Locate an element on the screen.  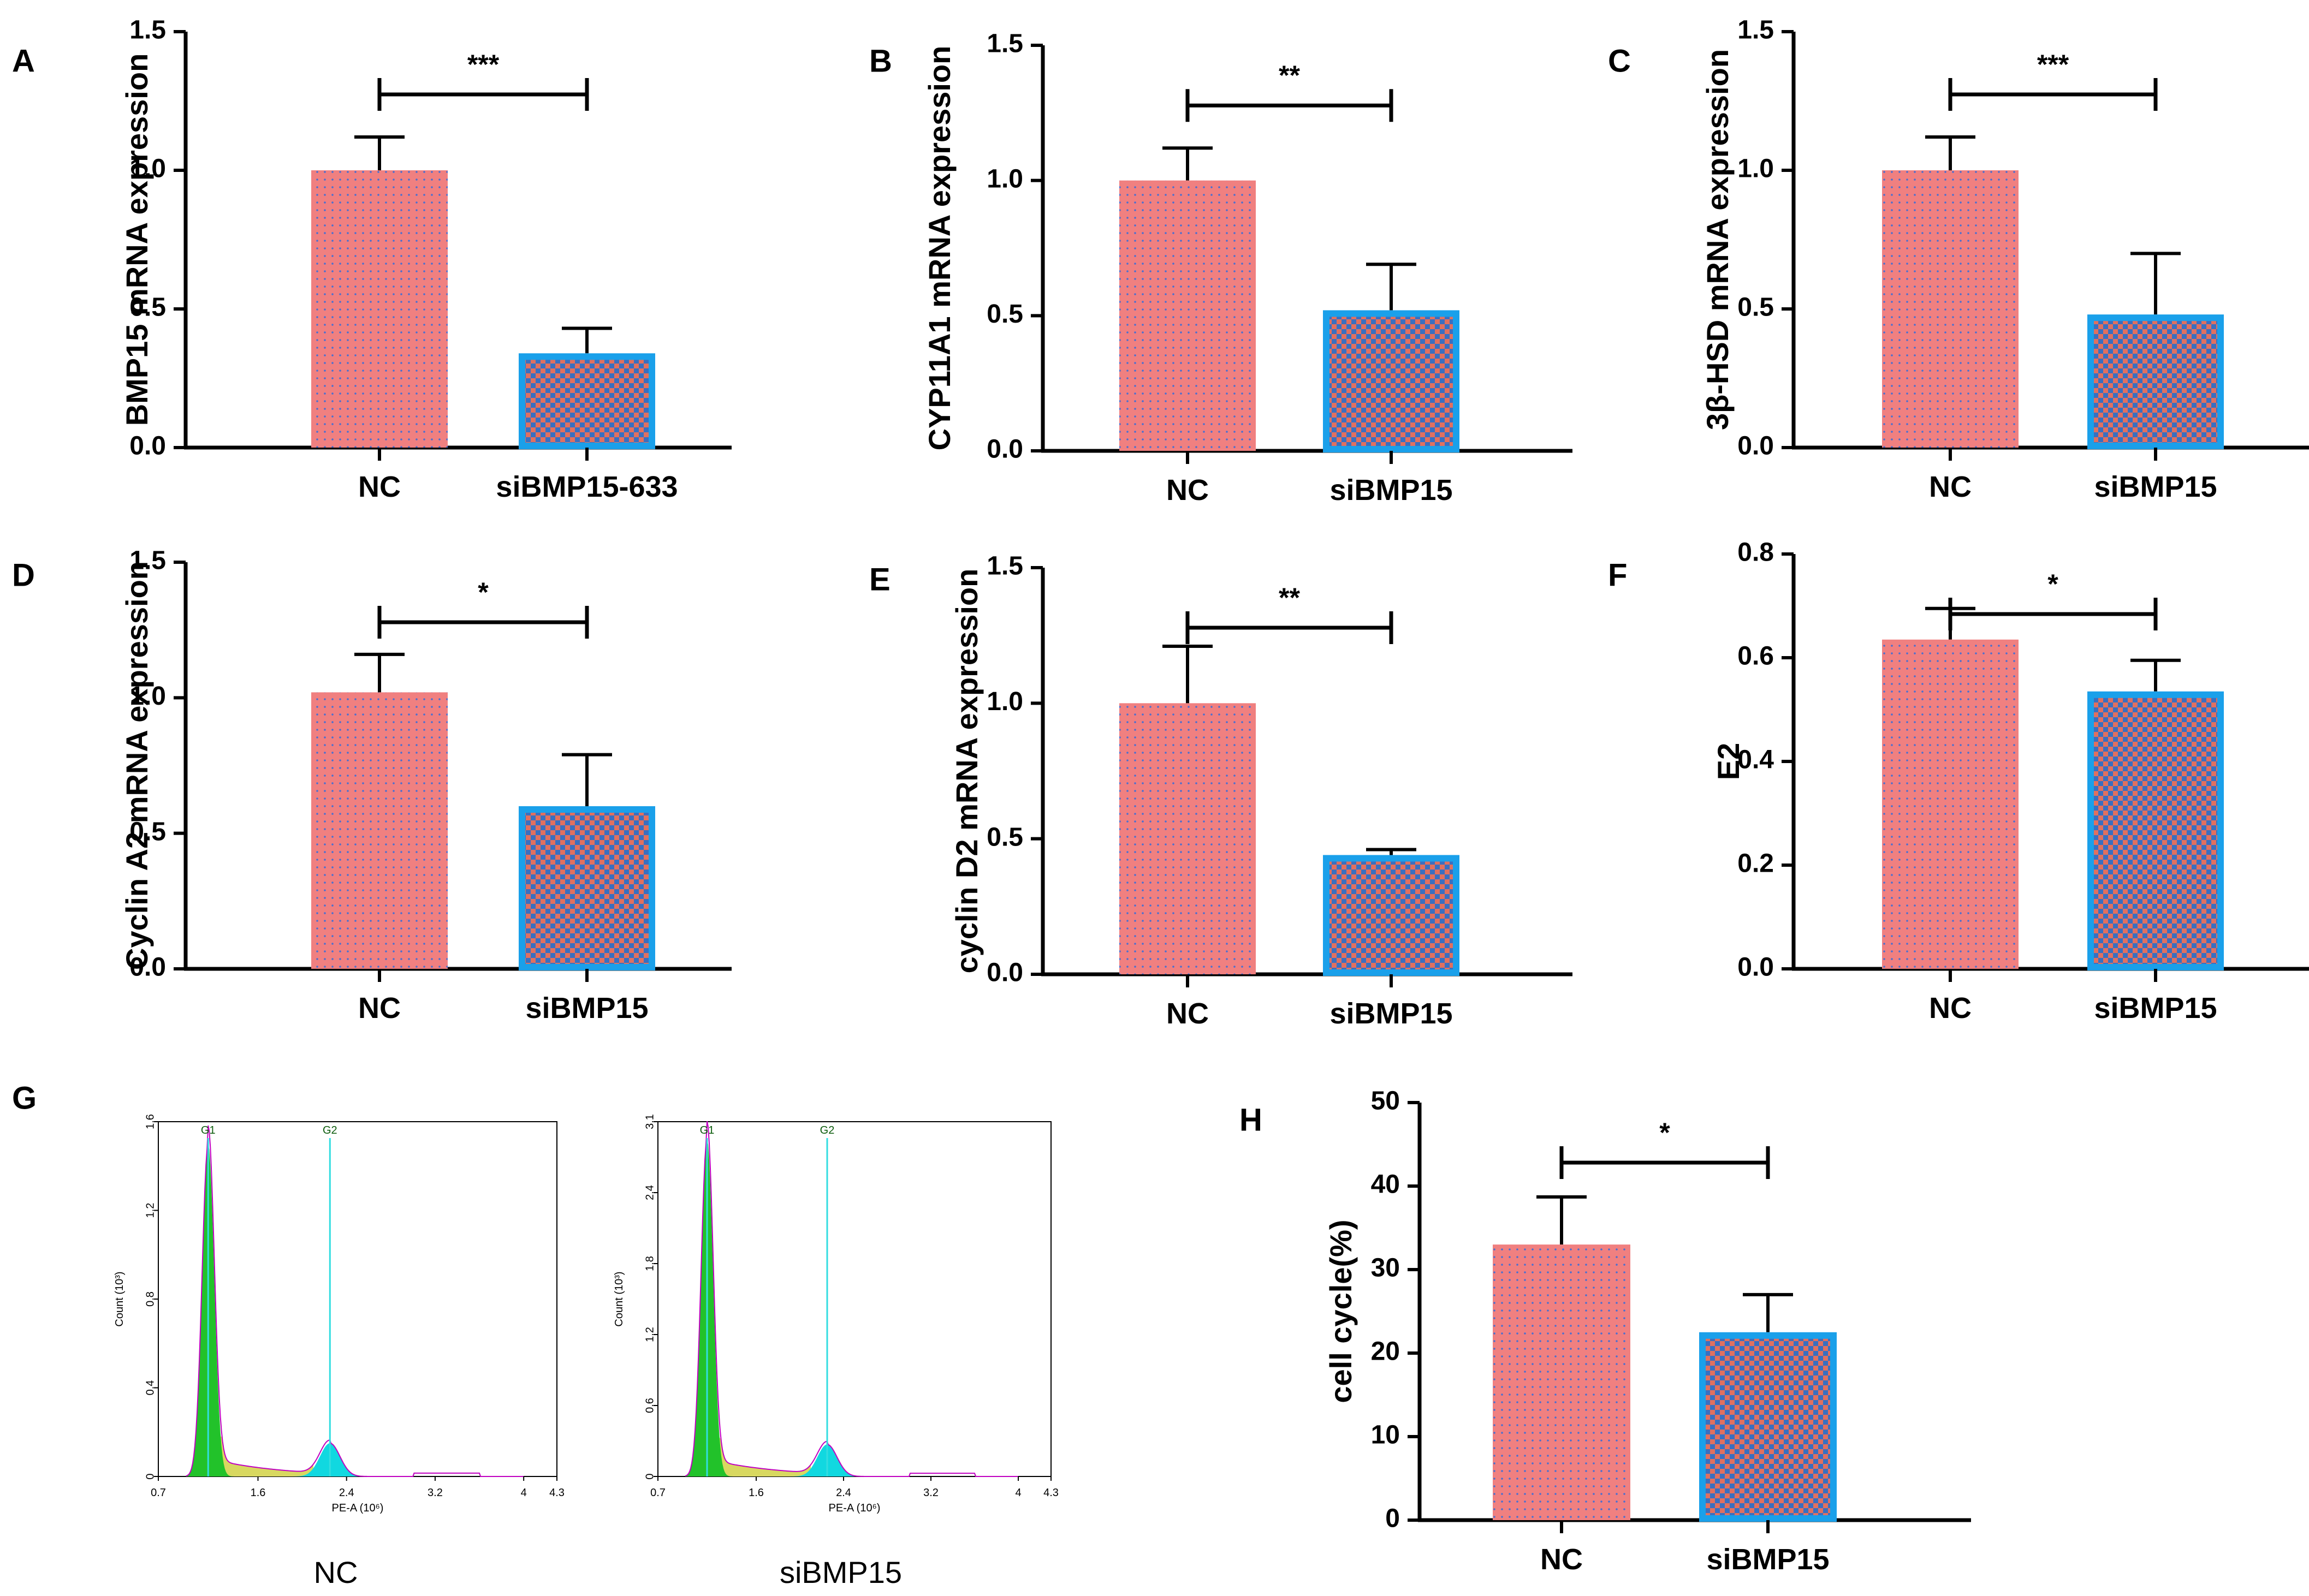
y-tick-label: 40 is located at coordinates (1385, 1184).